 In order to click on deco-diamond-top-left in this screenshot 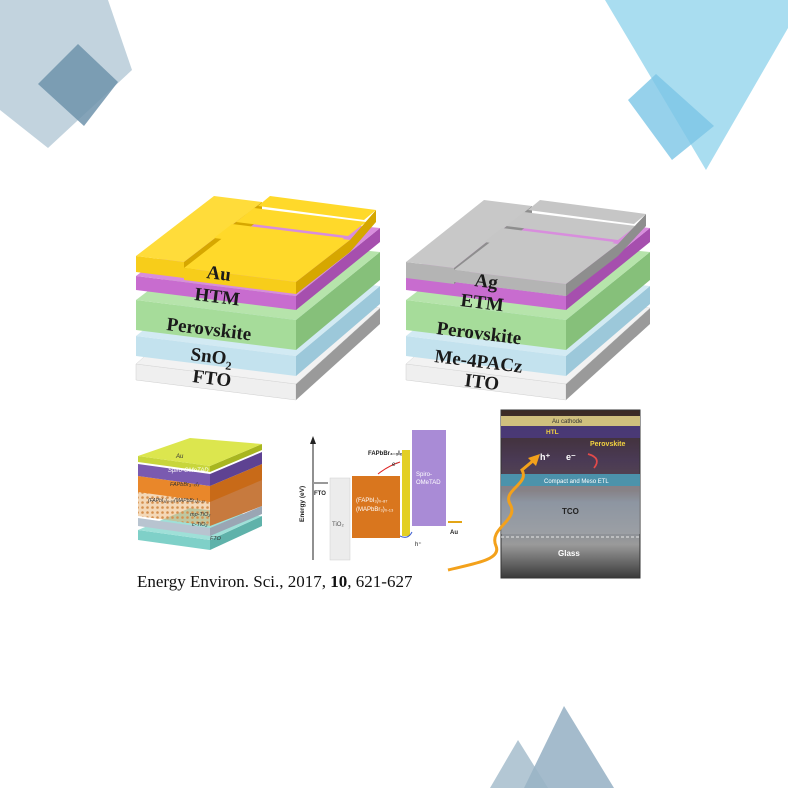, I will do `click(78, 85)`.